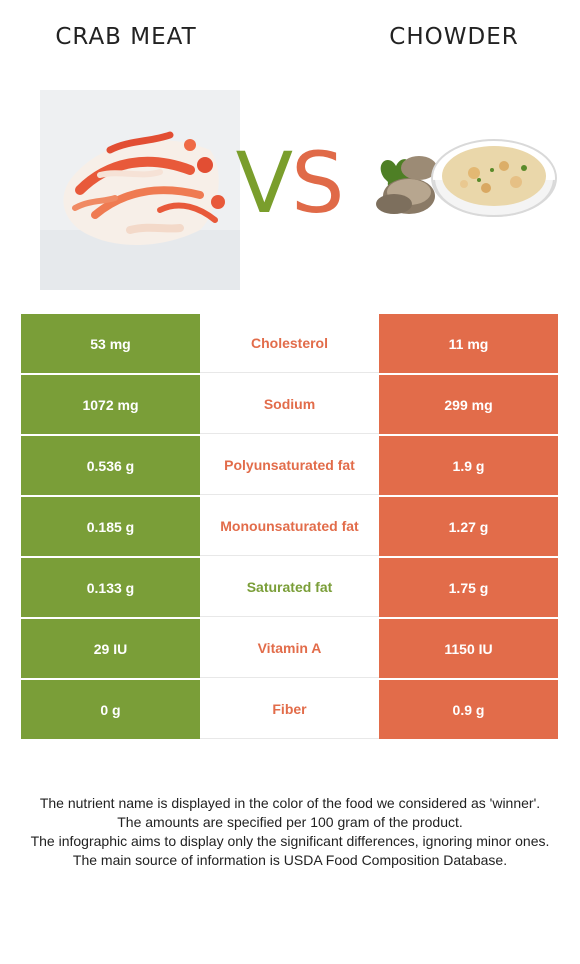 The image size is (580, 964). What do you see at coordinates (110, 465) in the screenshot?
I see `left-value: 0.536 g` at bounding box center [110, 465].